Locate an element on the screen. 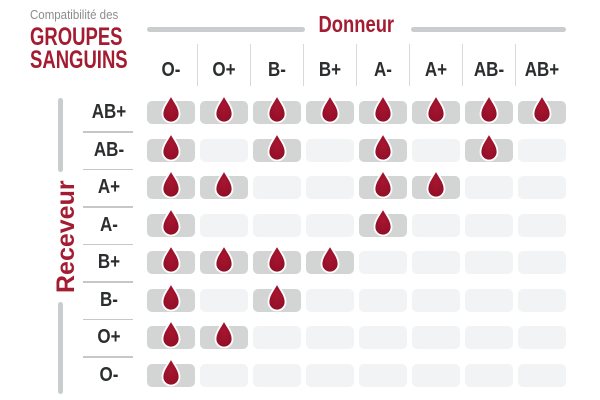  cell-receiver-A+-donor-O+ is located at coordinates (224, 184).